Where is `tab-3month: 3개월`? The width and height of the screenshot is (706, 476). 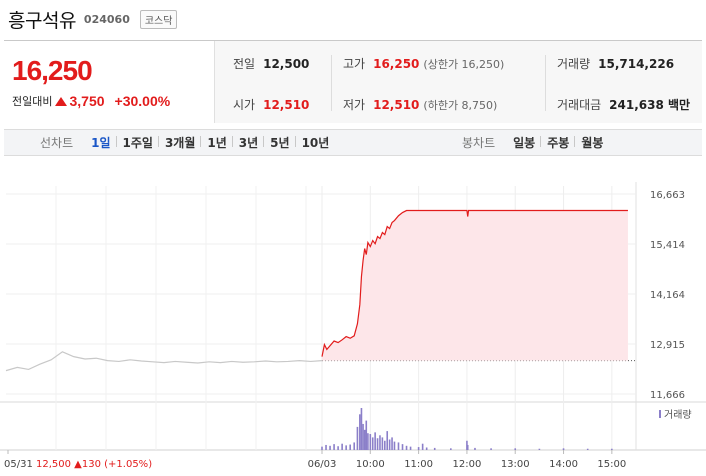
tab-3month: 3개월 is located at coordinates (179, 142).